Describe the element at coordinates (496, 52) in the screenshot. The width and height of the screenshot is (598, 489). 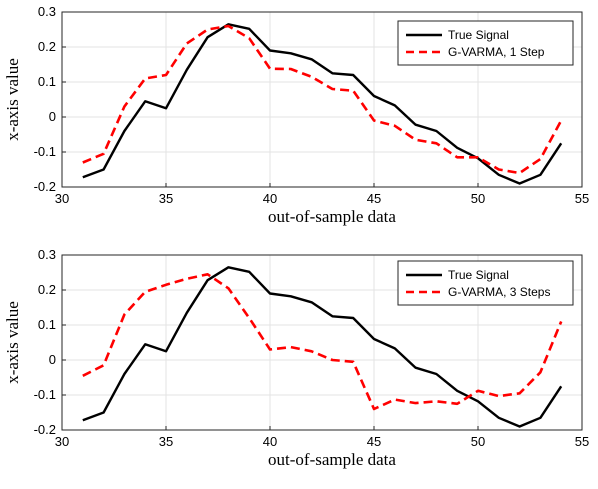
I see `legend-label-2: G-VARMA, 1 Step` at that location.